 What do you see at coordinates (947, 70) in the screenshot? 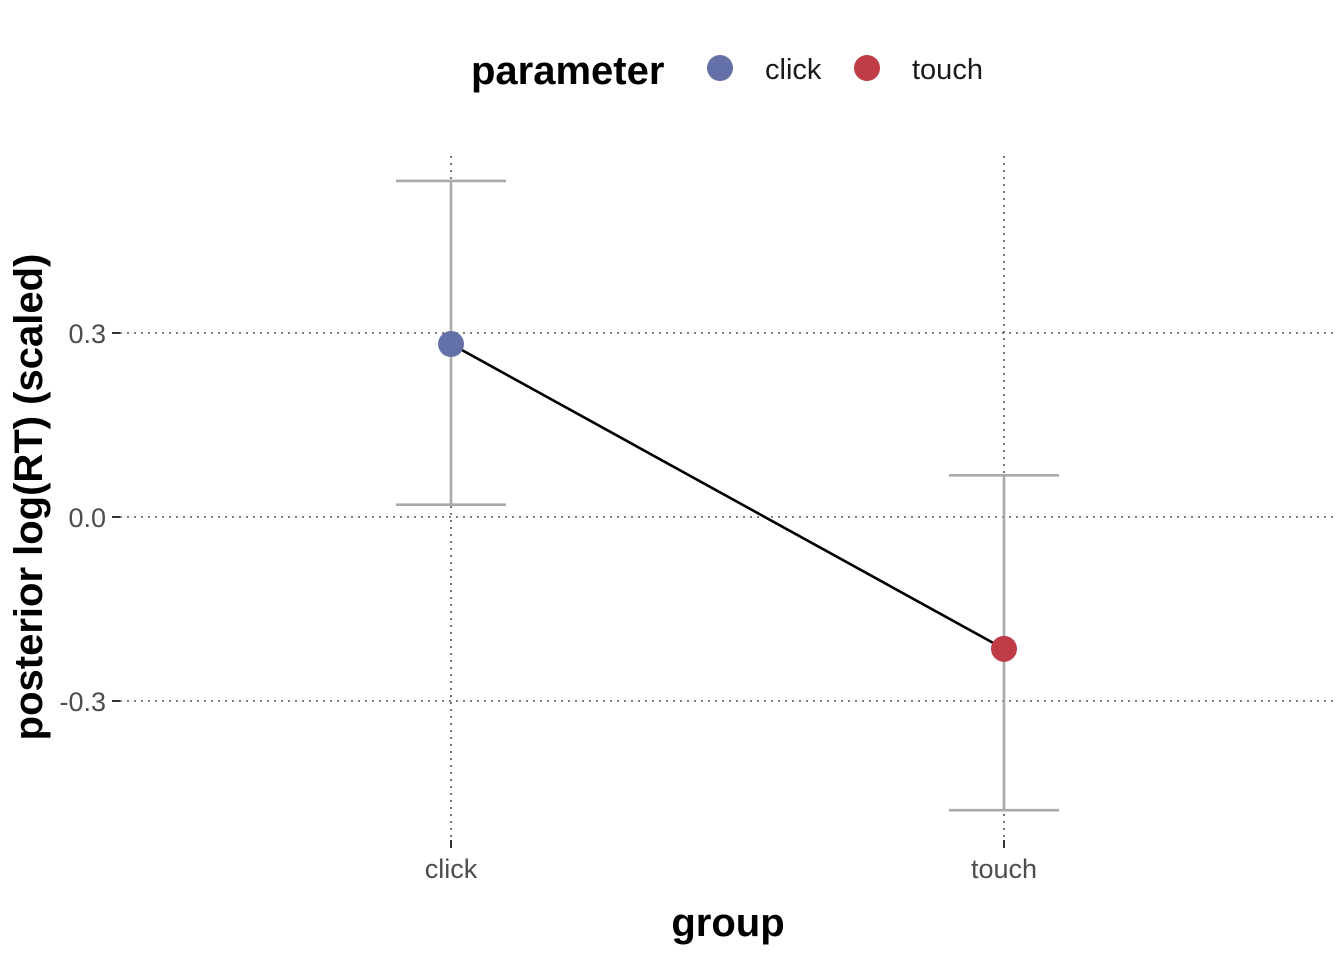
I see `legend-label-touch: touch` at bounding box center [947, 70].